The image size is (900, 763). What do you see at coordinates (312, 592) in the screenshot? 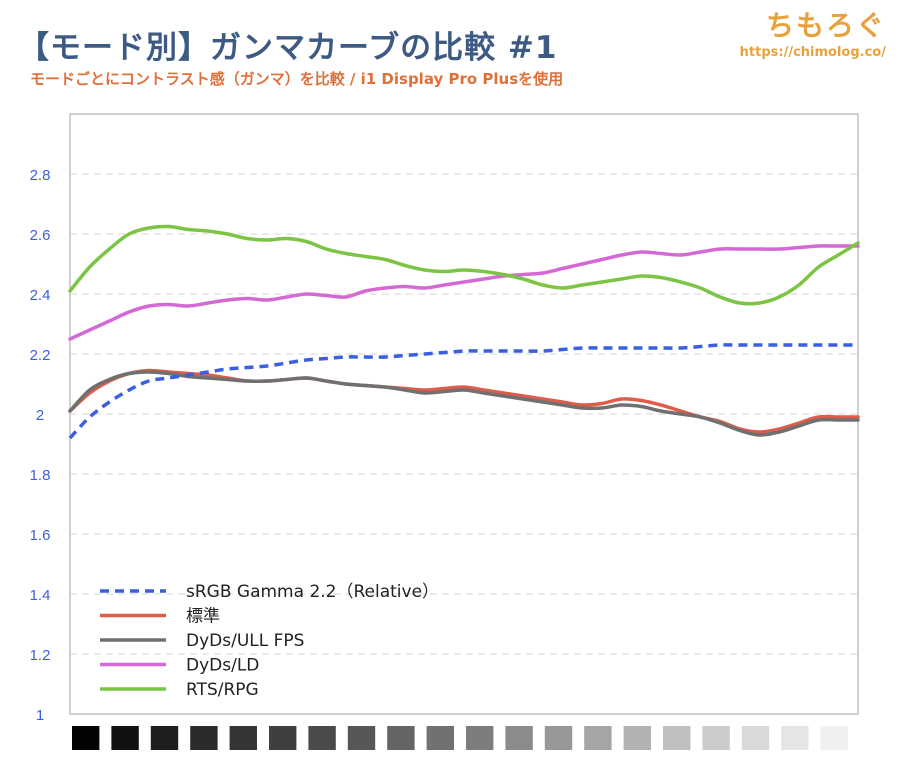
I see `legend-label-0: sRGB Gamma 2.2（Relative）` at bounding box center [312, 592].